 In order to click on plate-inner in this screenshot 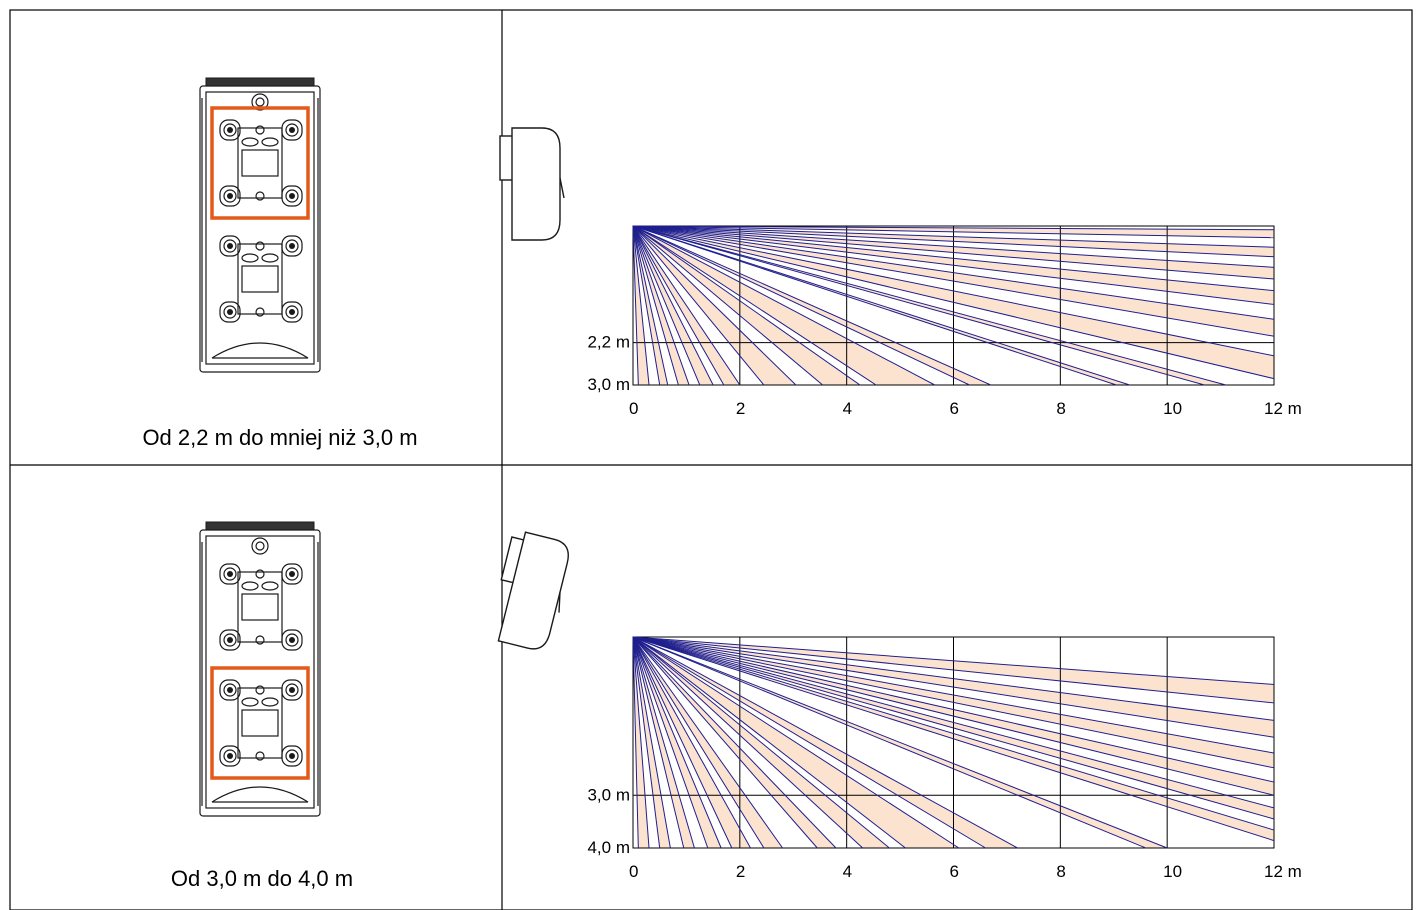, I will do `click(260, 672)`.